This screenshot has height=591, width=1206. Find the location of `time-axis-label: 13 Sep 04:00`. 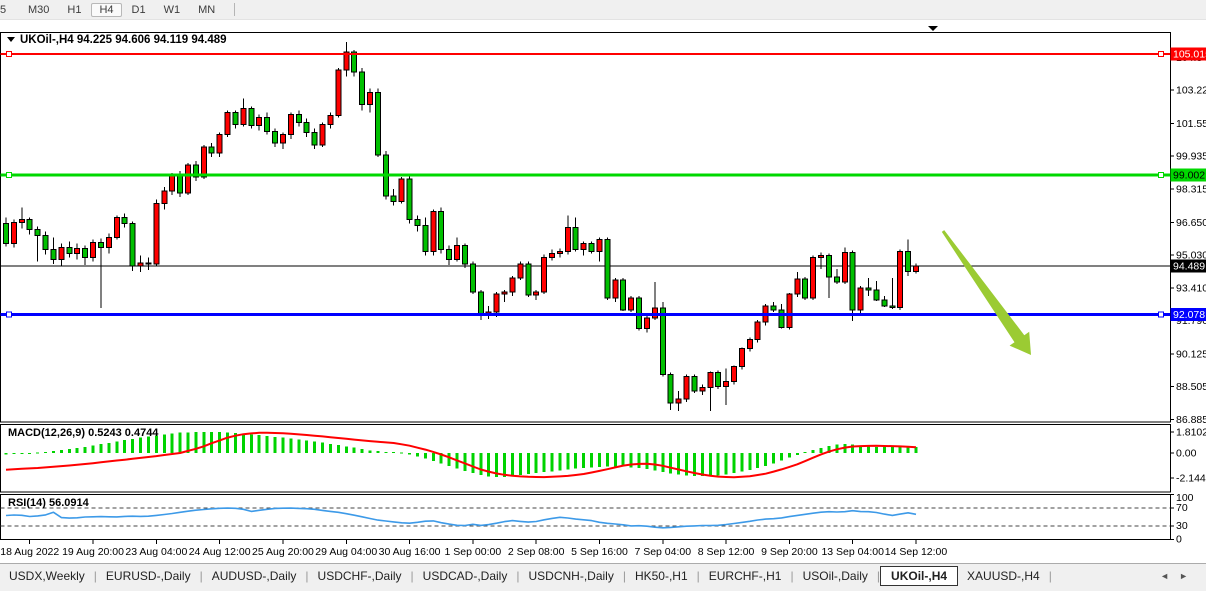

time-axis-label: 13 Sep 04:00 is located at coordinates (852, 552).